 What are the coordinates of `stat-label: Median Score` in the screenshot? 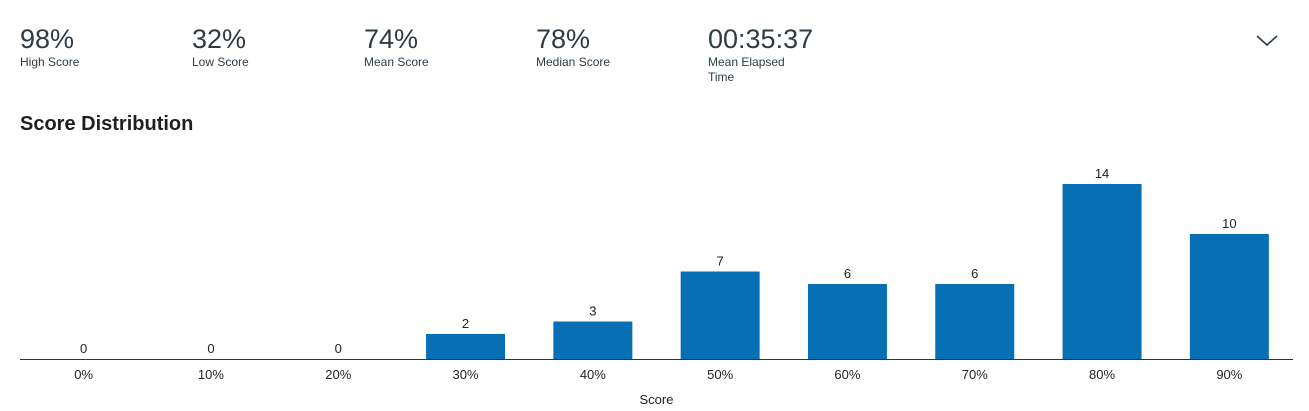 It's located at (573, 62).